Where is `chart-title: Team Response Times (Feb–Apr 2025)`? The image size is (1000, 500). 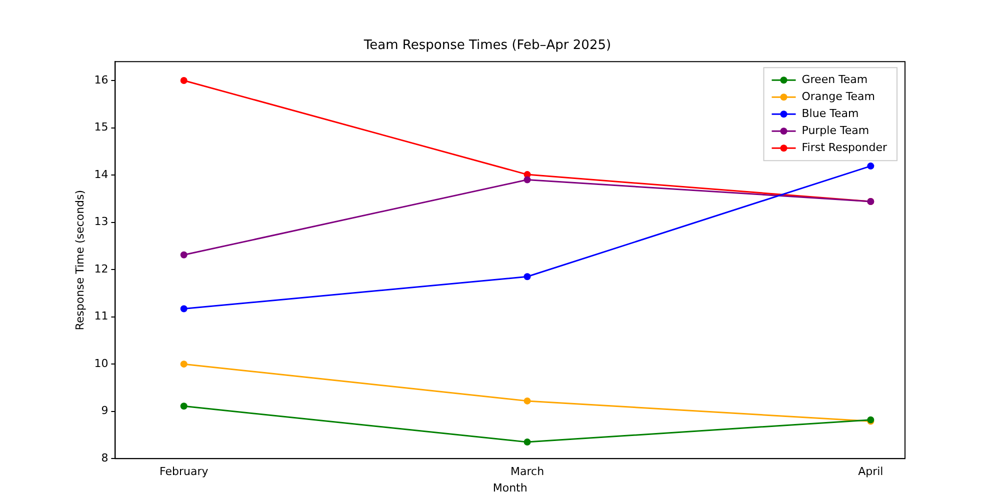
chart-title: Team Response Times (Feb–Apr 2025) is located at coordinates (487, 46).